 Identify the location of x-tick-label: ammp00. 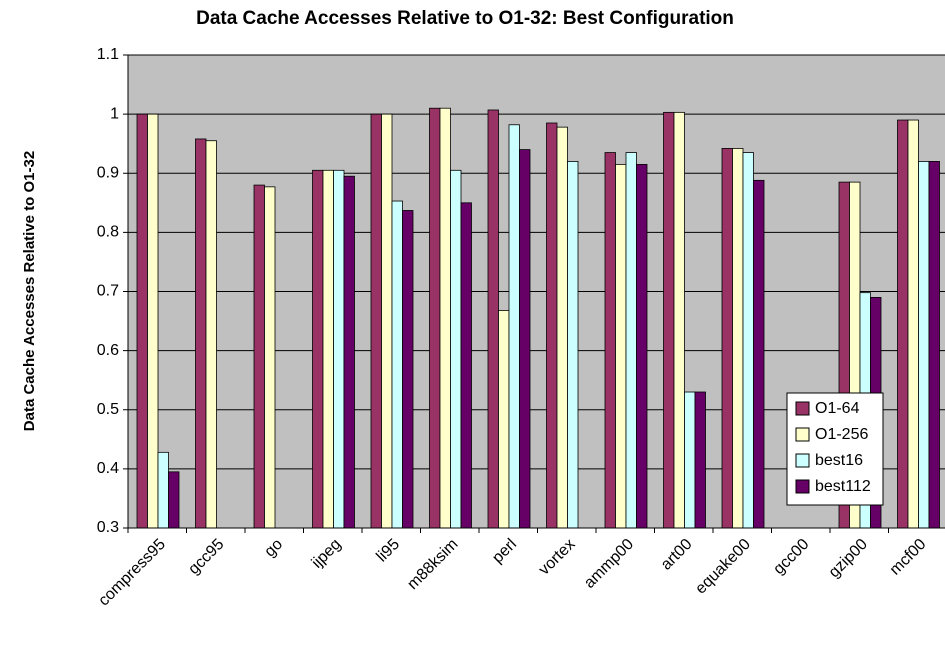
(609, 564).